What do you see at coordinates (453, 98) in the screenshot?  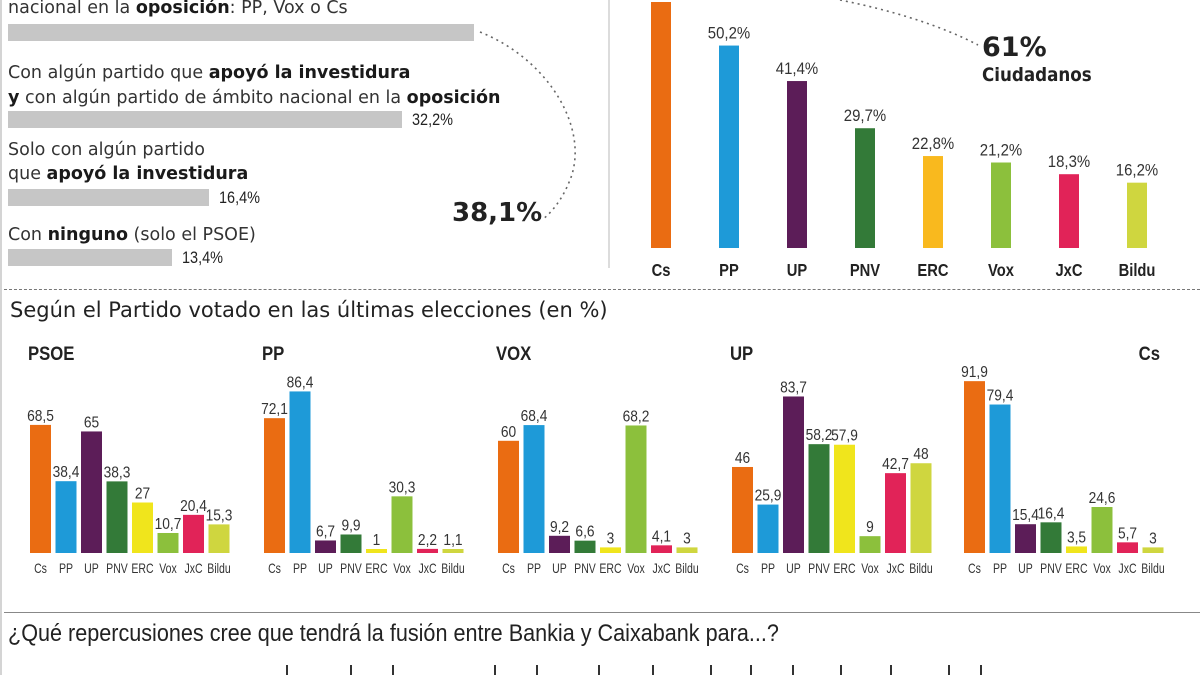 I see `label-bold-part: oposición` at bounding box center [453, 98].